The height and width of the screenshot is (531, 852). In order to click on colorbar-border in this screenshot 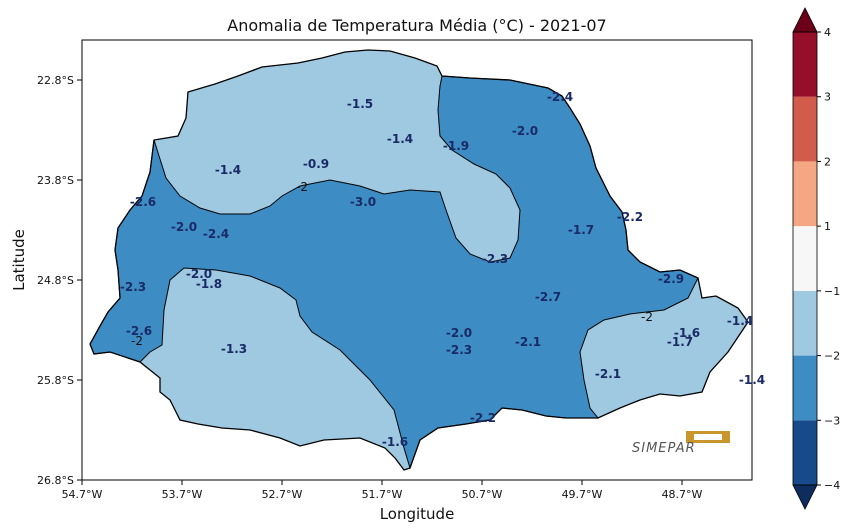, I will do `click(805, 258)`.